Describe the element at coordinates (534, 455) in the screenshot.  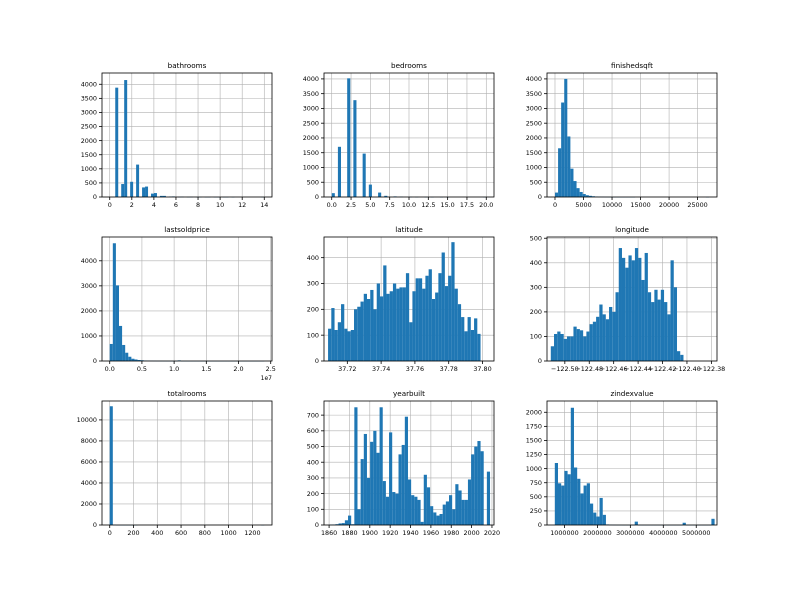
I see `y-tick-label: 1250` at that location.